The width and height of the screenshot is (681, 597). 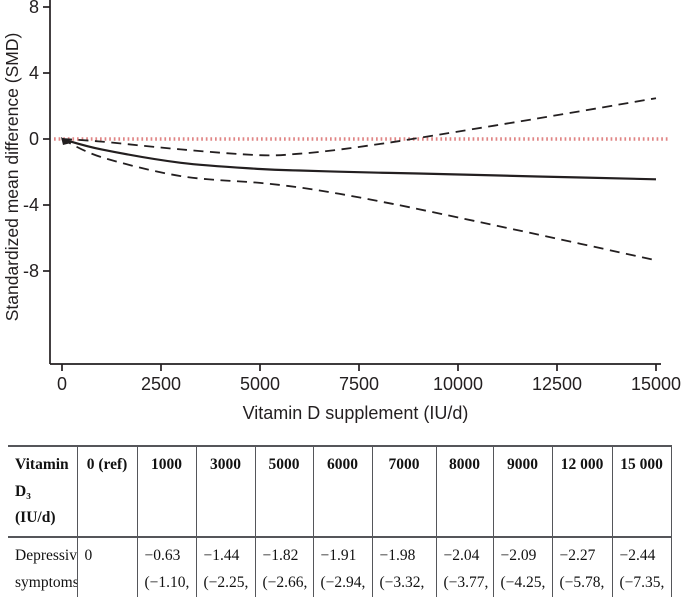 What do you see at coordinates (43, 491) in the screenshot?
I see `table-header-dose-label: Vitamin D₃ (IU/d)` at bounding box center [43, 491].